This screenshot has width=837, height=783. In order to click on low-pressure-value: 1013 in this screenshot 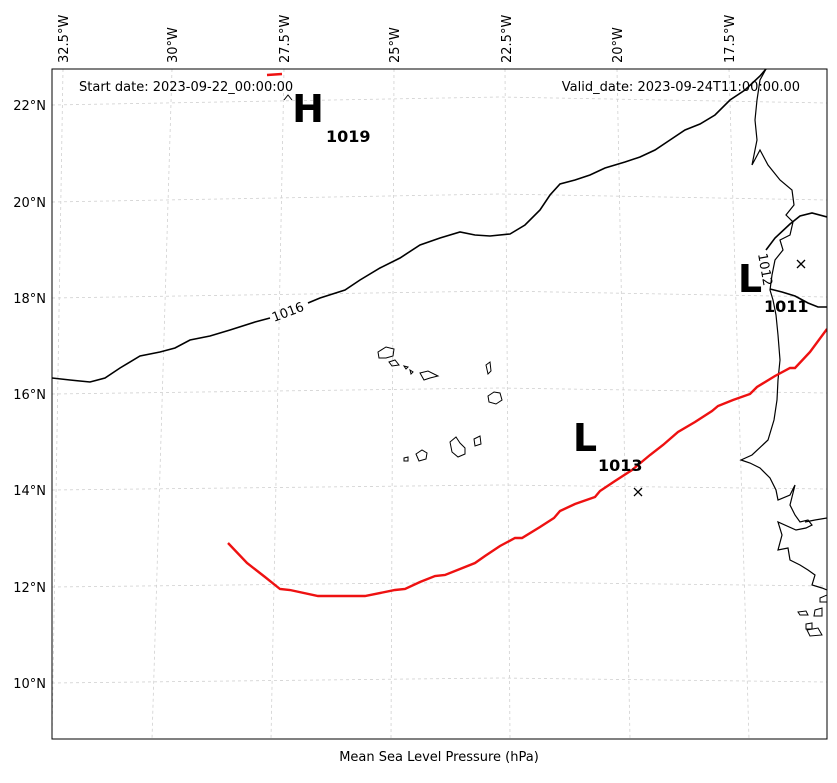, I will do `click(620, 465)`.